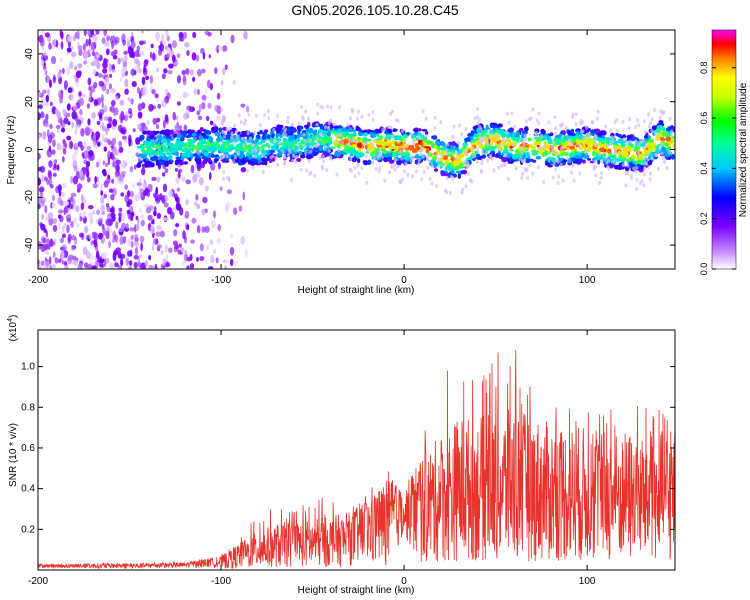 The image size is (750, 600). What do you see at coordinates (221, 581) in the screenshot?
I see `snr-x-tick-label: -100` at bounding box center [221, 581].